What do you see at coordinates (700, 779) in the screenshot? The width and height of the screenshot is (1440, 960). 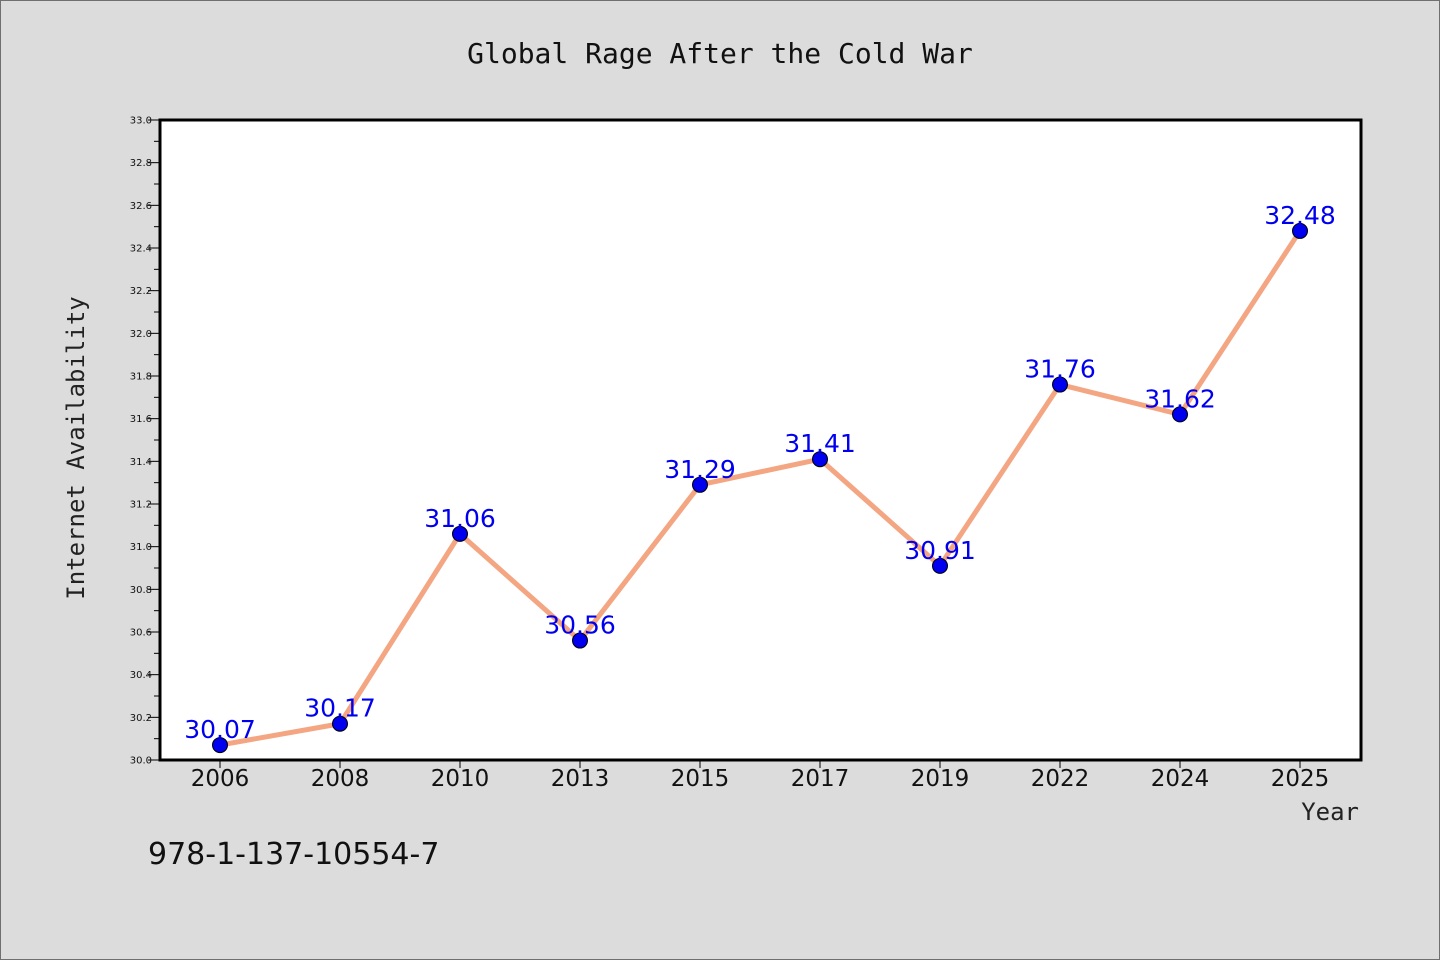 I see `x-tick-label: 2015` at bounding box center [700, 779].